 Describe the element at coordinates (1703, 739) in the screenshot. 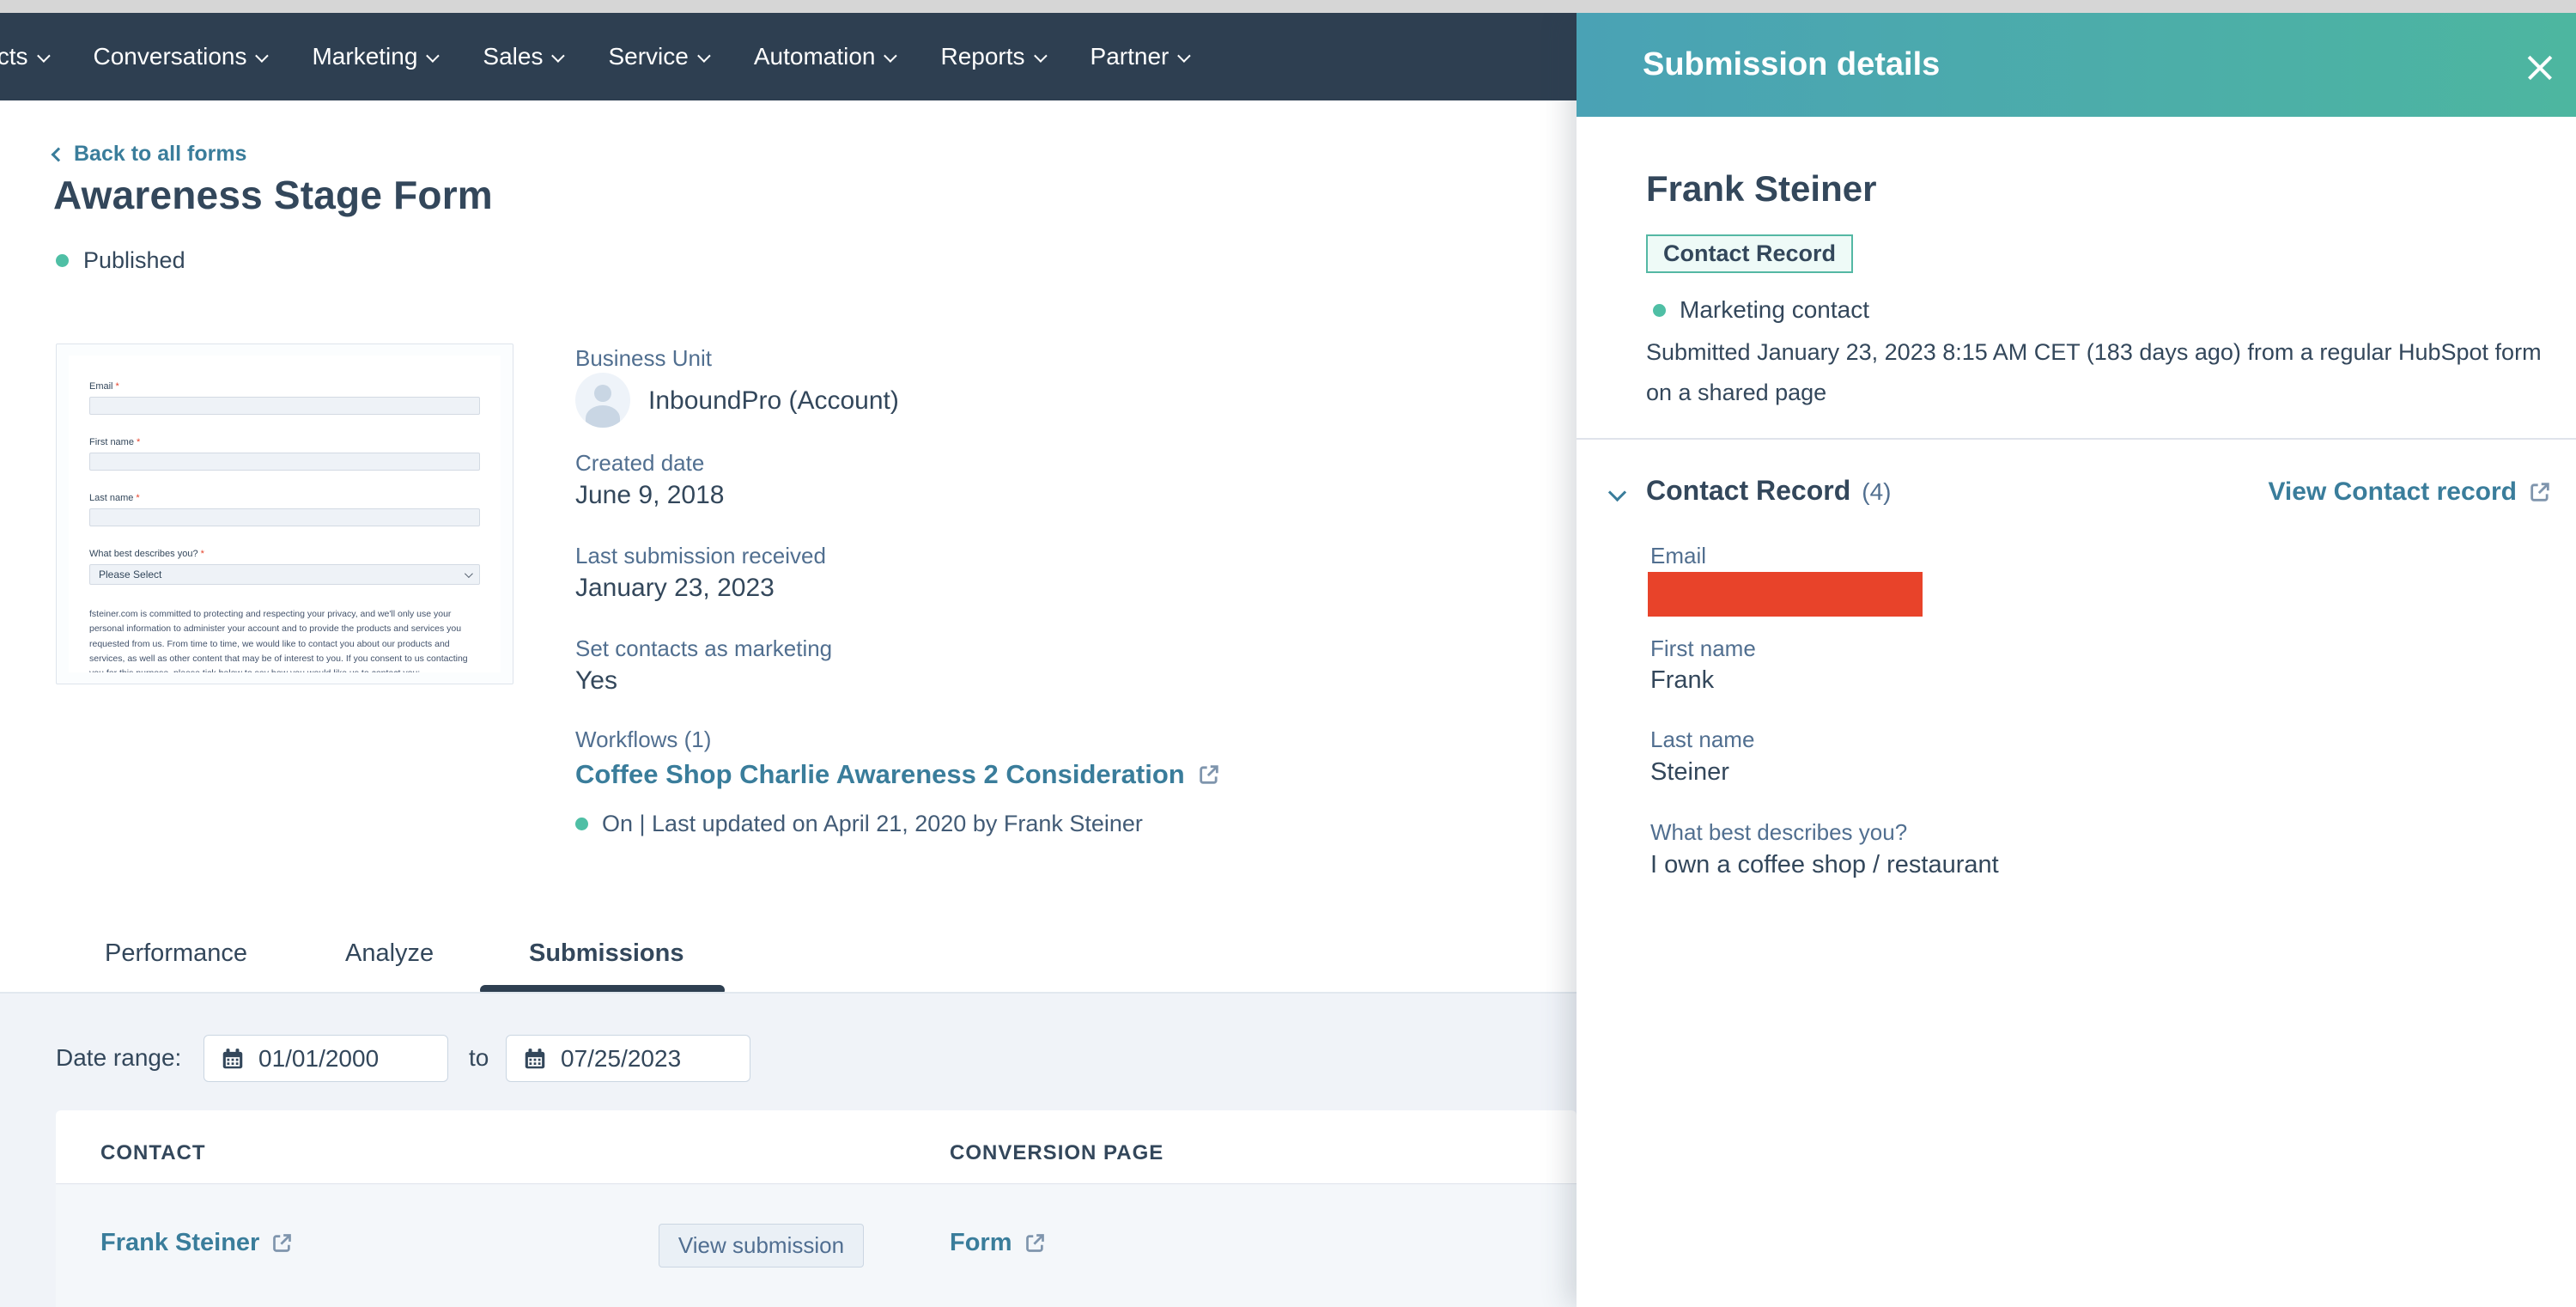

I see `field-label-last-name: Last name` at that location.